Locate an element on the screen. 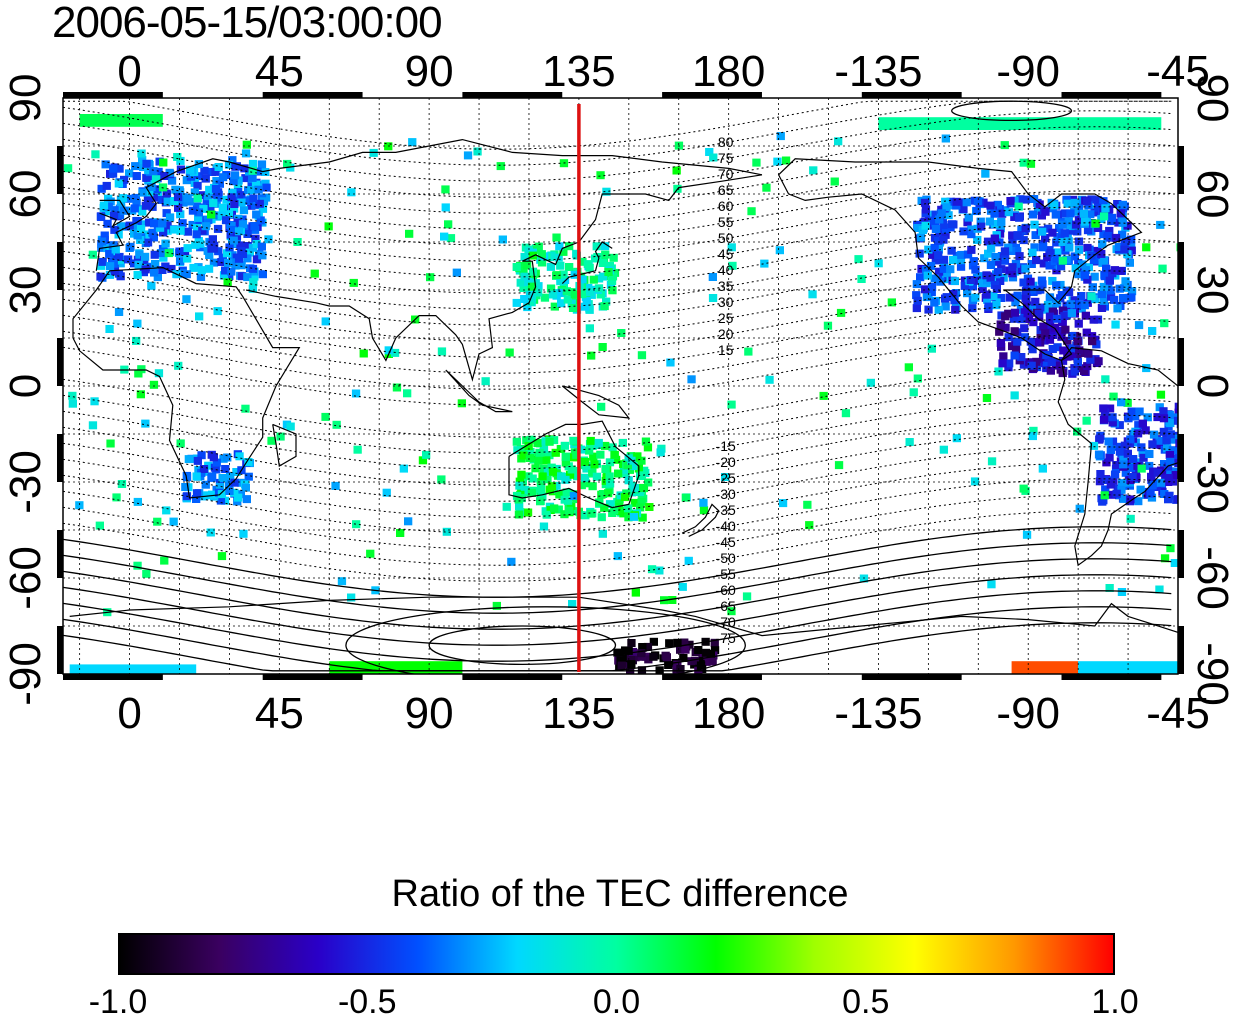 This screenshot has width=1240, height=1024. contour-label: -70 is located at coordinates (726, 622).